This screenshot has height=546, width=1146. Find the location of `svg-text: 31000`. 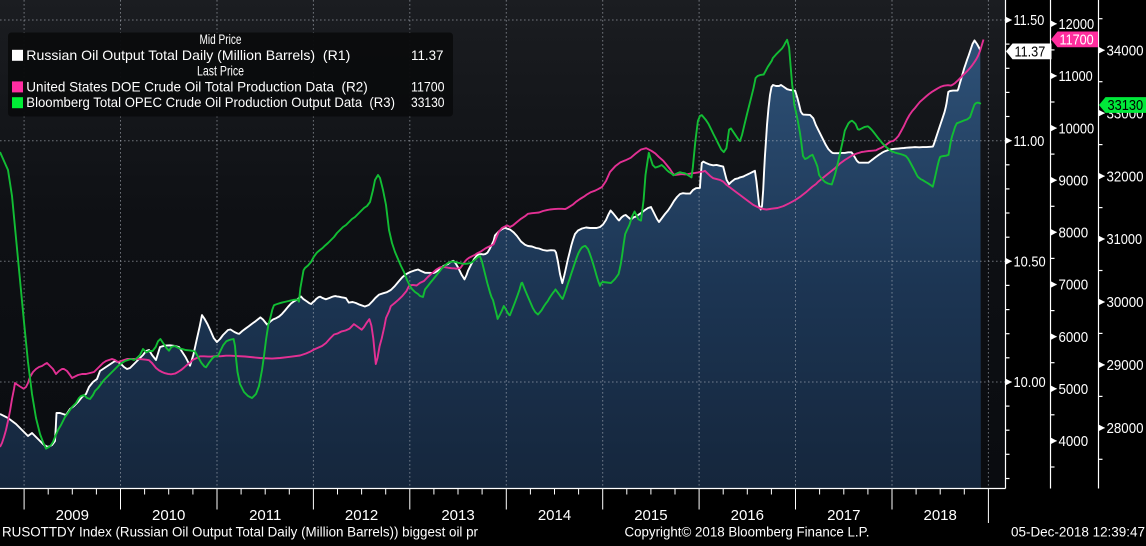

svg-text: 31000 is located at coordinates (1125, 239).